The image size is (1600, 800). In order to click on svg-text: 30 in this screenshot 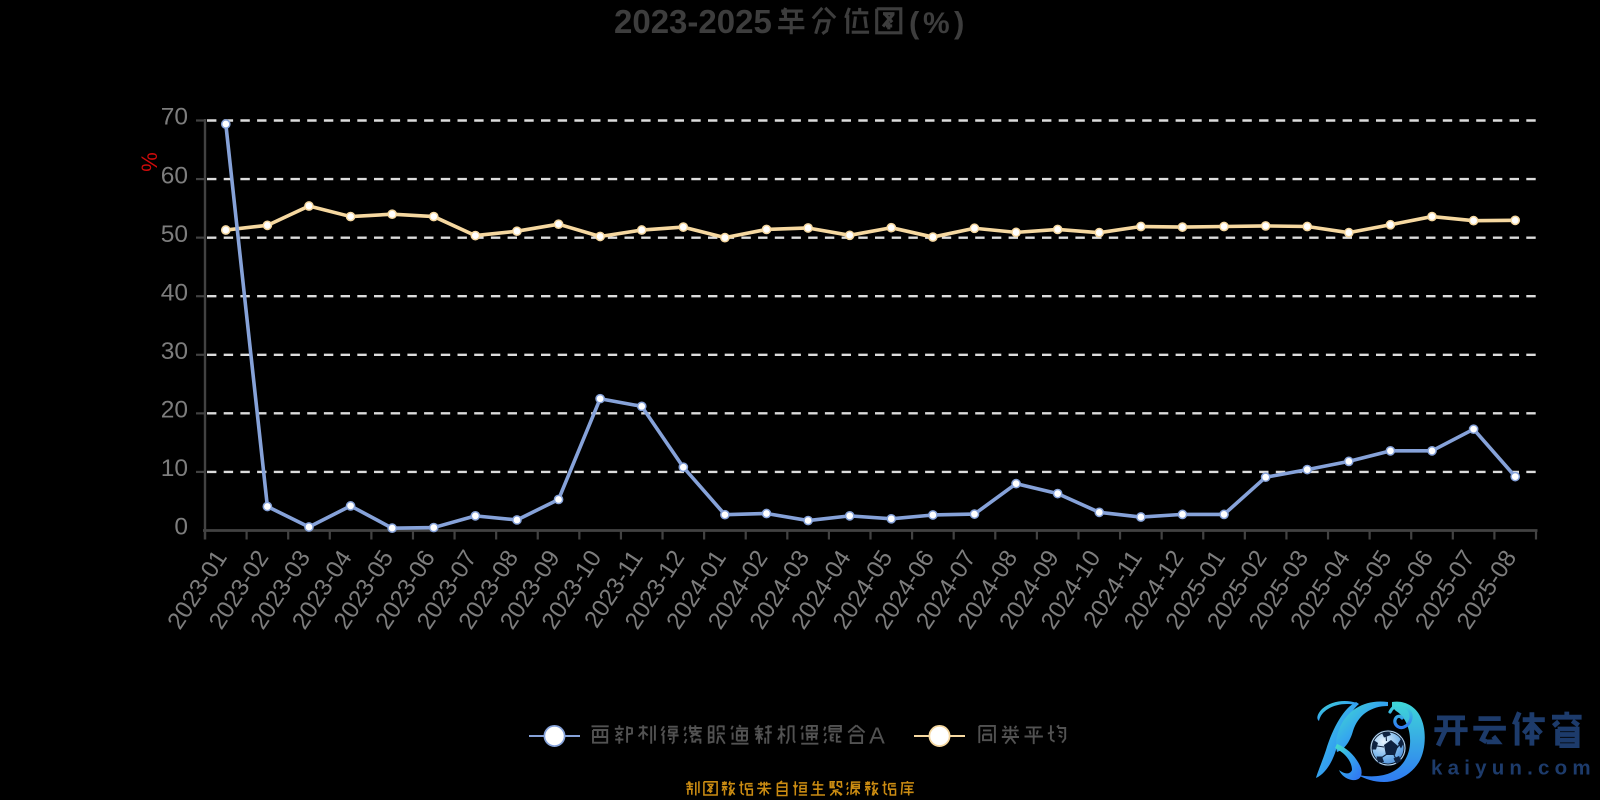, I will do `click(174, 351)`.